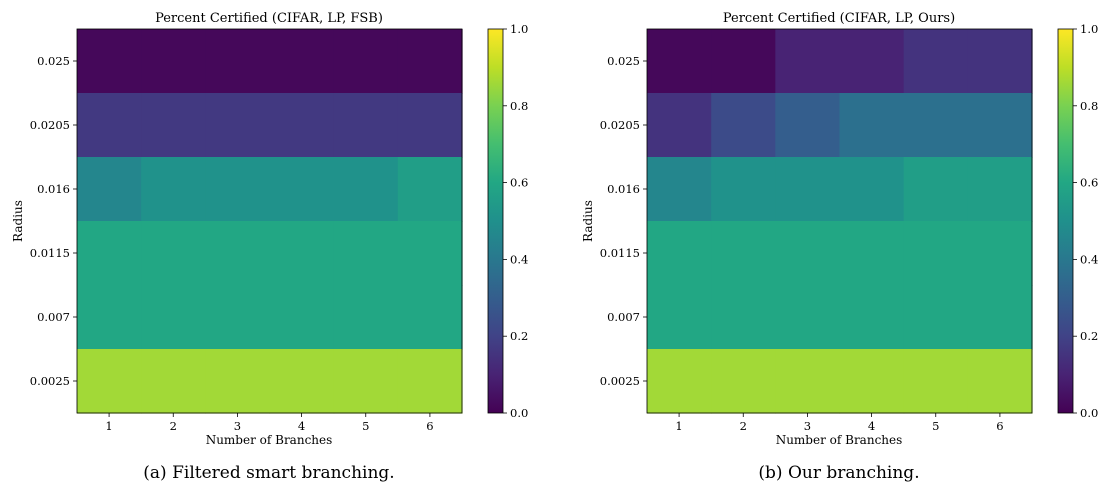 This screenshot has height=501, width=1110. Describe the element at coordinates (838, 473) in the screenshot. I see `figure-caption: (b) Our branching.` at that location.